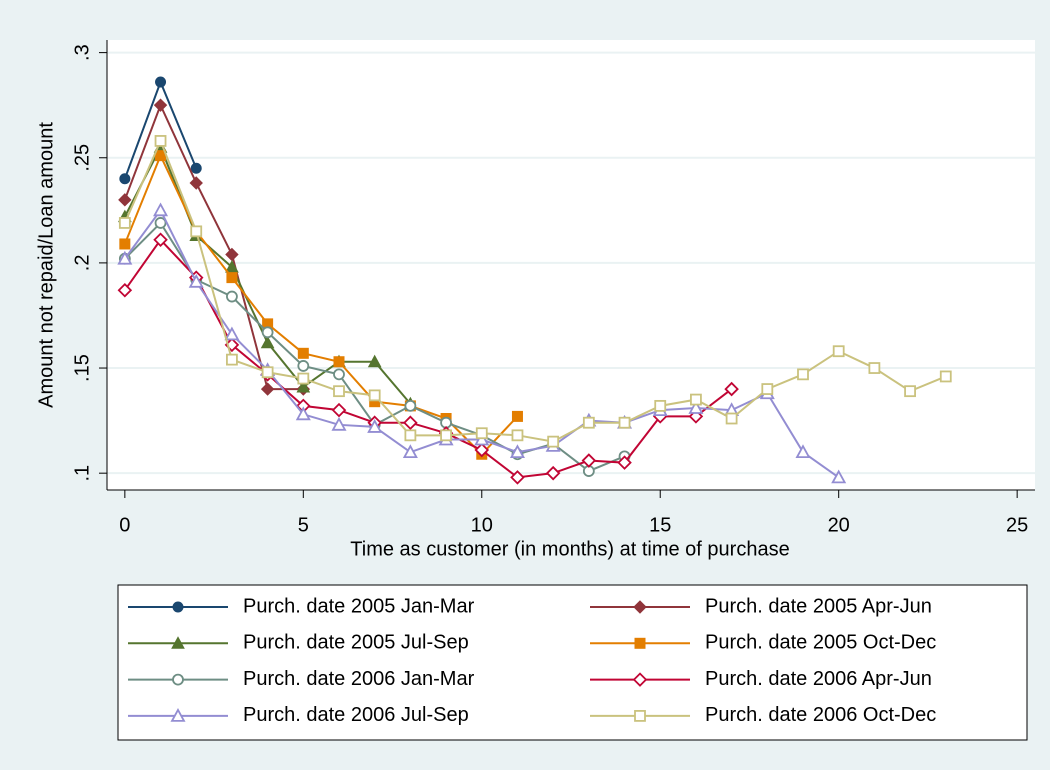 The width and height of the screenshot is (1050, 770). Describe the element at coordinates (818, 606) in the screenshot. I see `legend-label: Purch. date 2005 Apr-Jun` at that location.